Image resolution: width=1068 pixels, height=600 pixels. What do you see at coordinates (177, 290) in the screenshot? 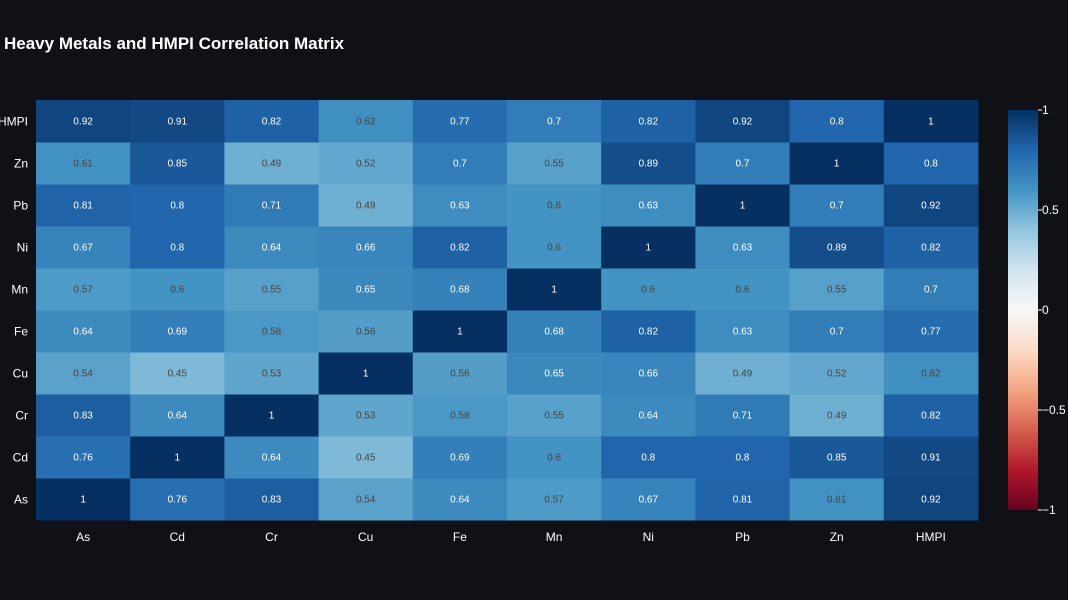
I see `cell-label-mn-cd: 0.6` at bounding box center [177, 290].